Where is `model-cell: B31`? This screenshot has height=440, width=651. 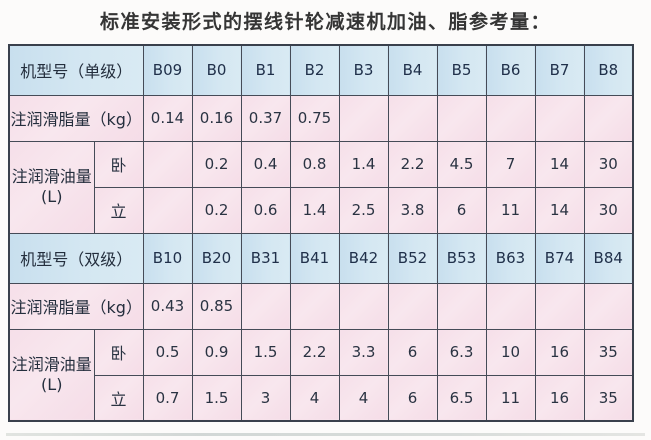 model-cell: B31 is located at coordinates (265, 258).